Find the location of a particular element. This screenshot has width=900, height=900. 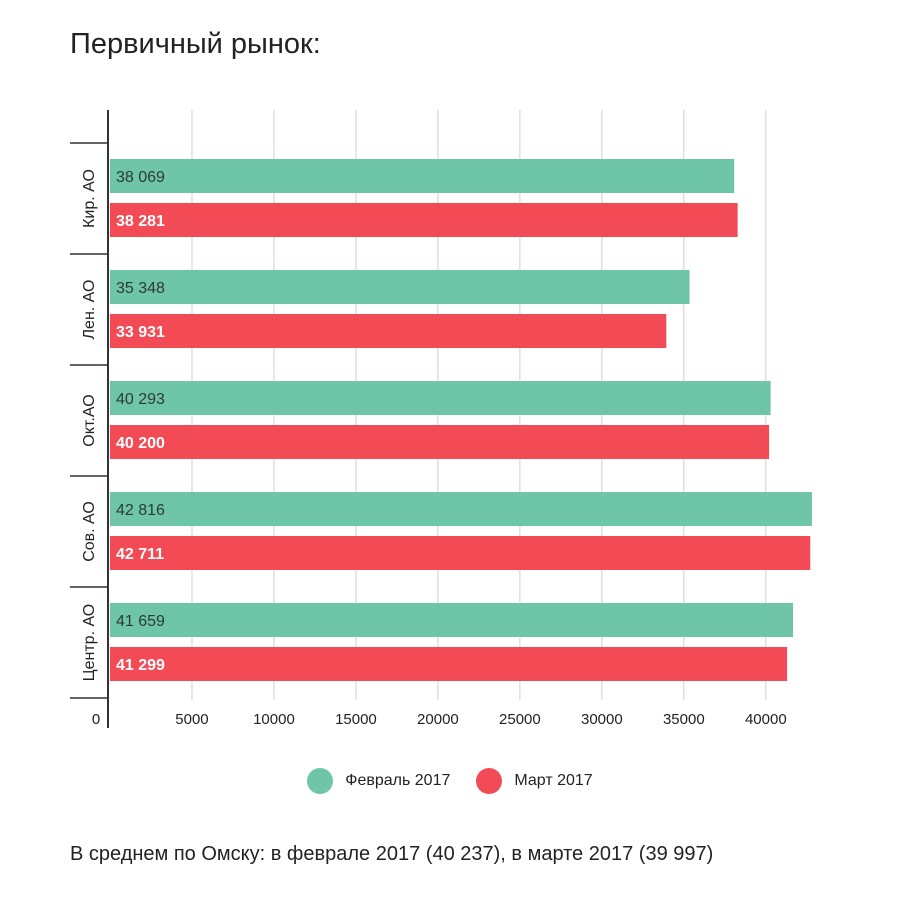

category-label-0: Кир. АО is located at coordinates (89, 198).